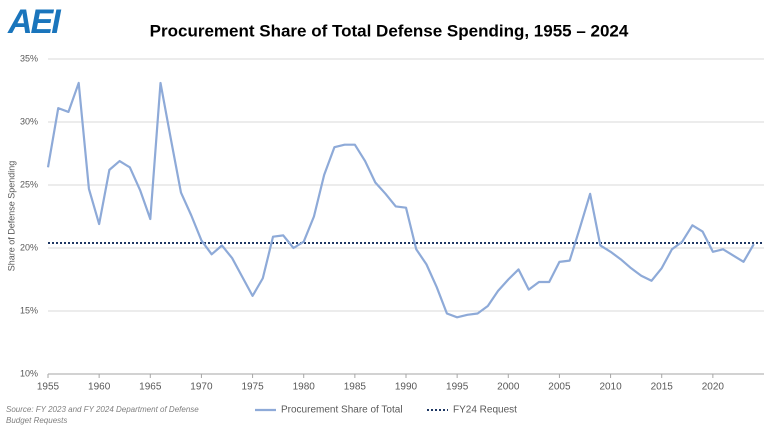 This screenshot has width=768, height=432. I want to click on x-tick-label: 1995, so click(457, 387).